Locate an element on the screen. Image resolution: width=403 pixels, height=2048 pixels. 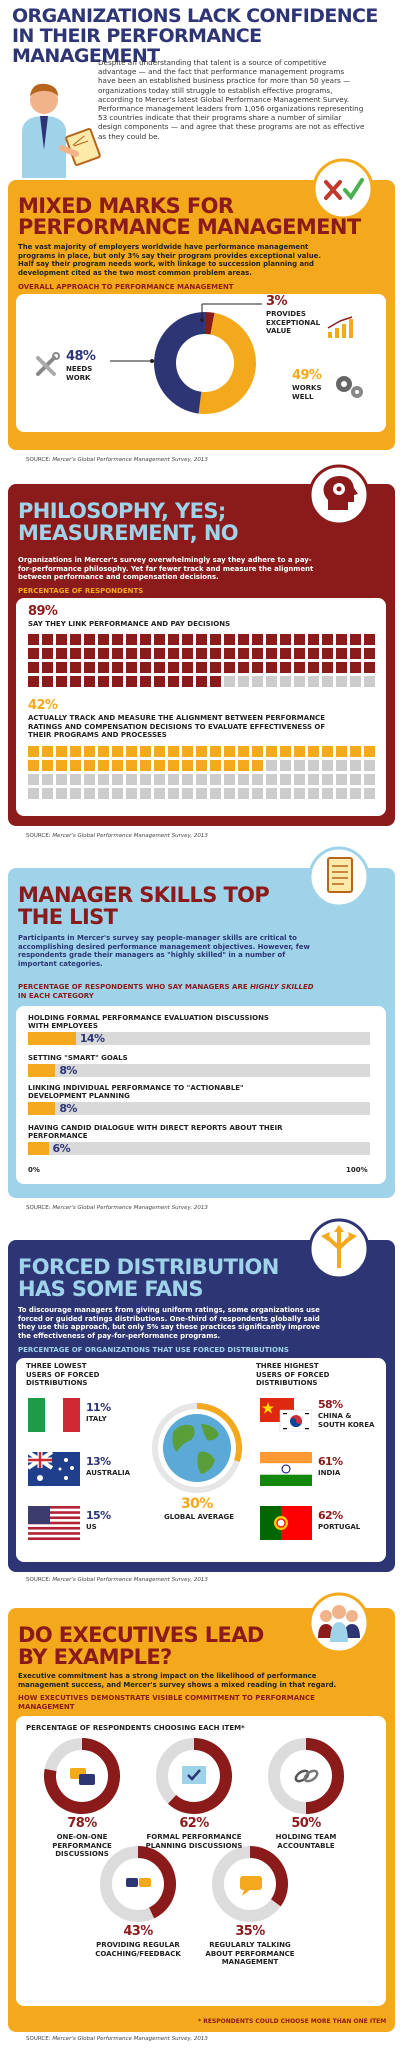
us-flag-canton is located at coordinates (39, 1515).